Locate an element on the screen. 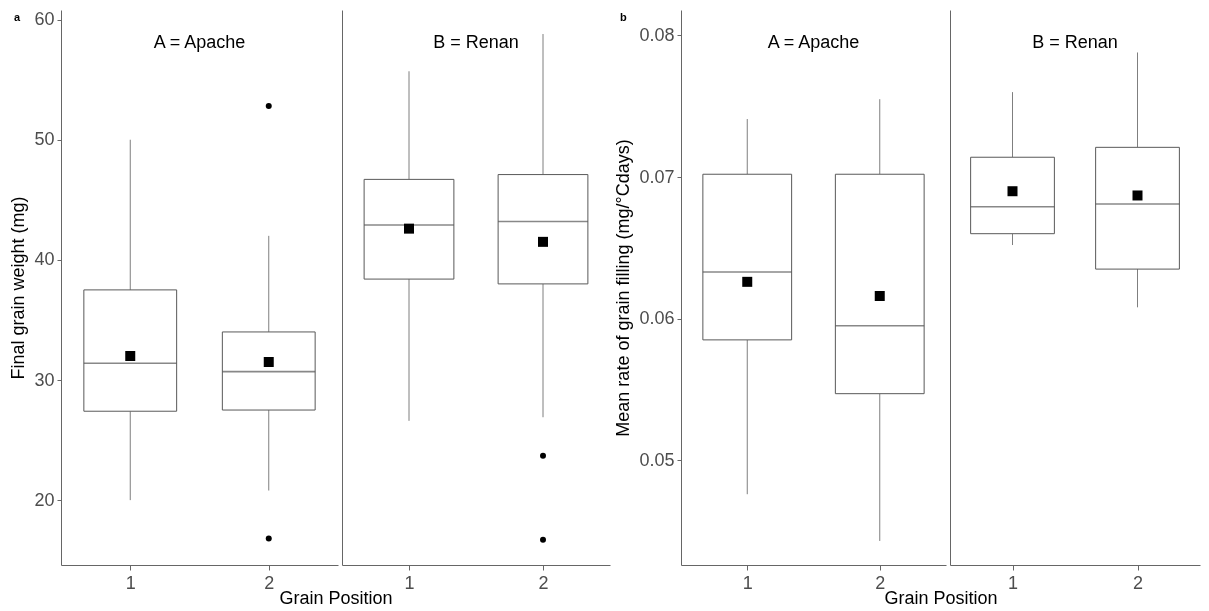 The height and width of the screenshot is (611, 1209). y-tick-label: 30 is located at coordinates (44, 379).